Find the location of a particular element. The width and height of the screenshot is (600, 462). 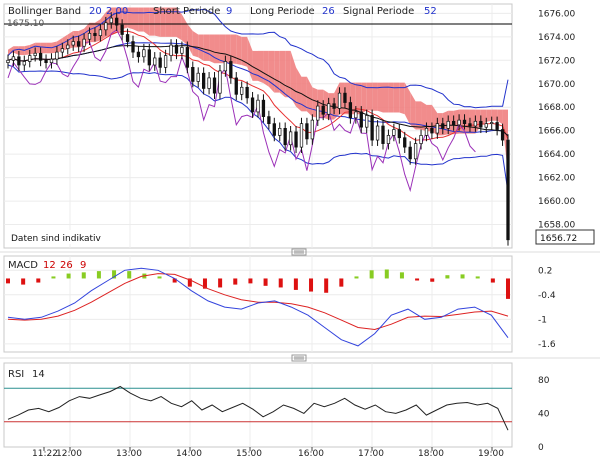

macd-param-slow: 26 is located at coordinates (66, 265).